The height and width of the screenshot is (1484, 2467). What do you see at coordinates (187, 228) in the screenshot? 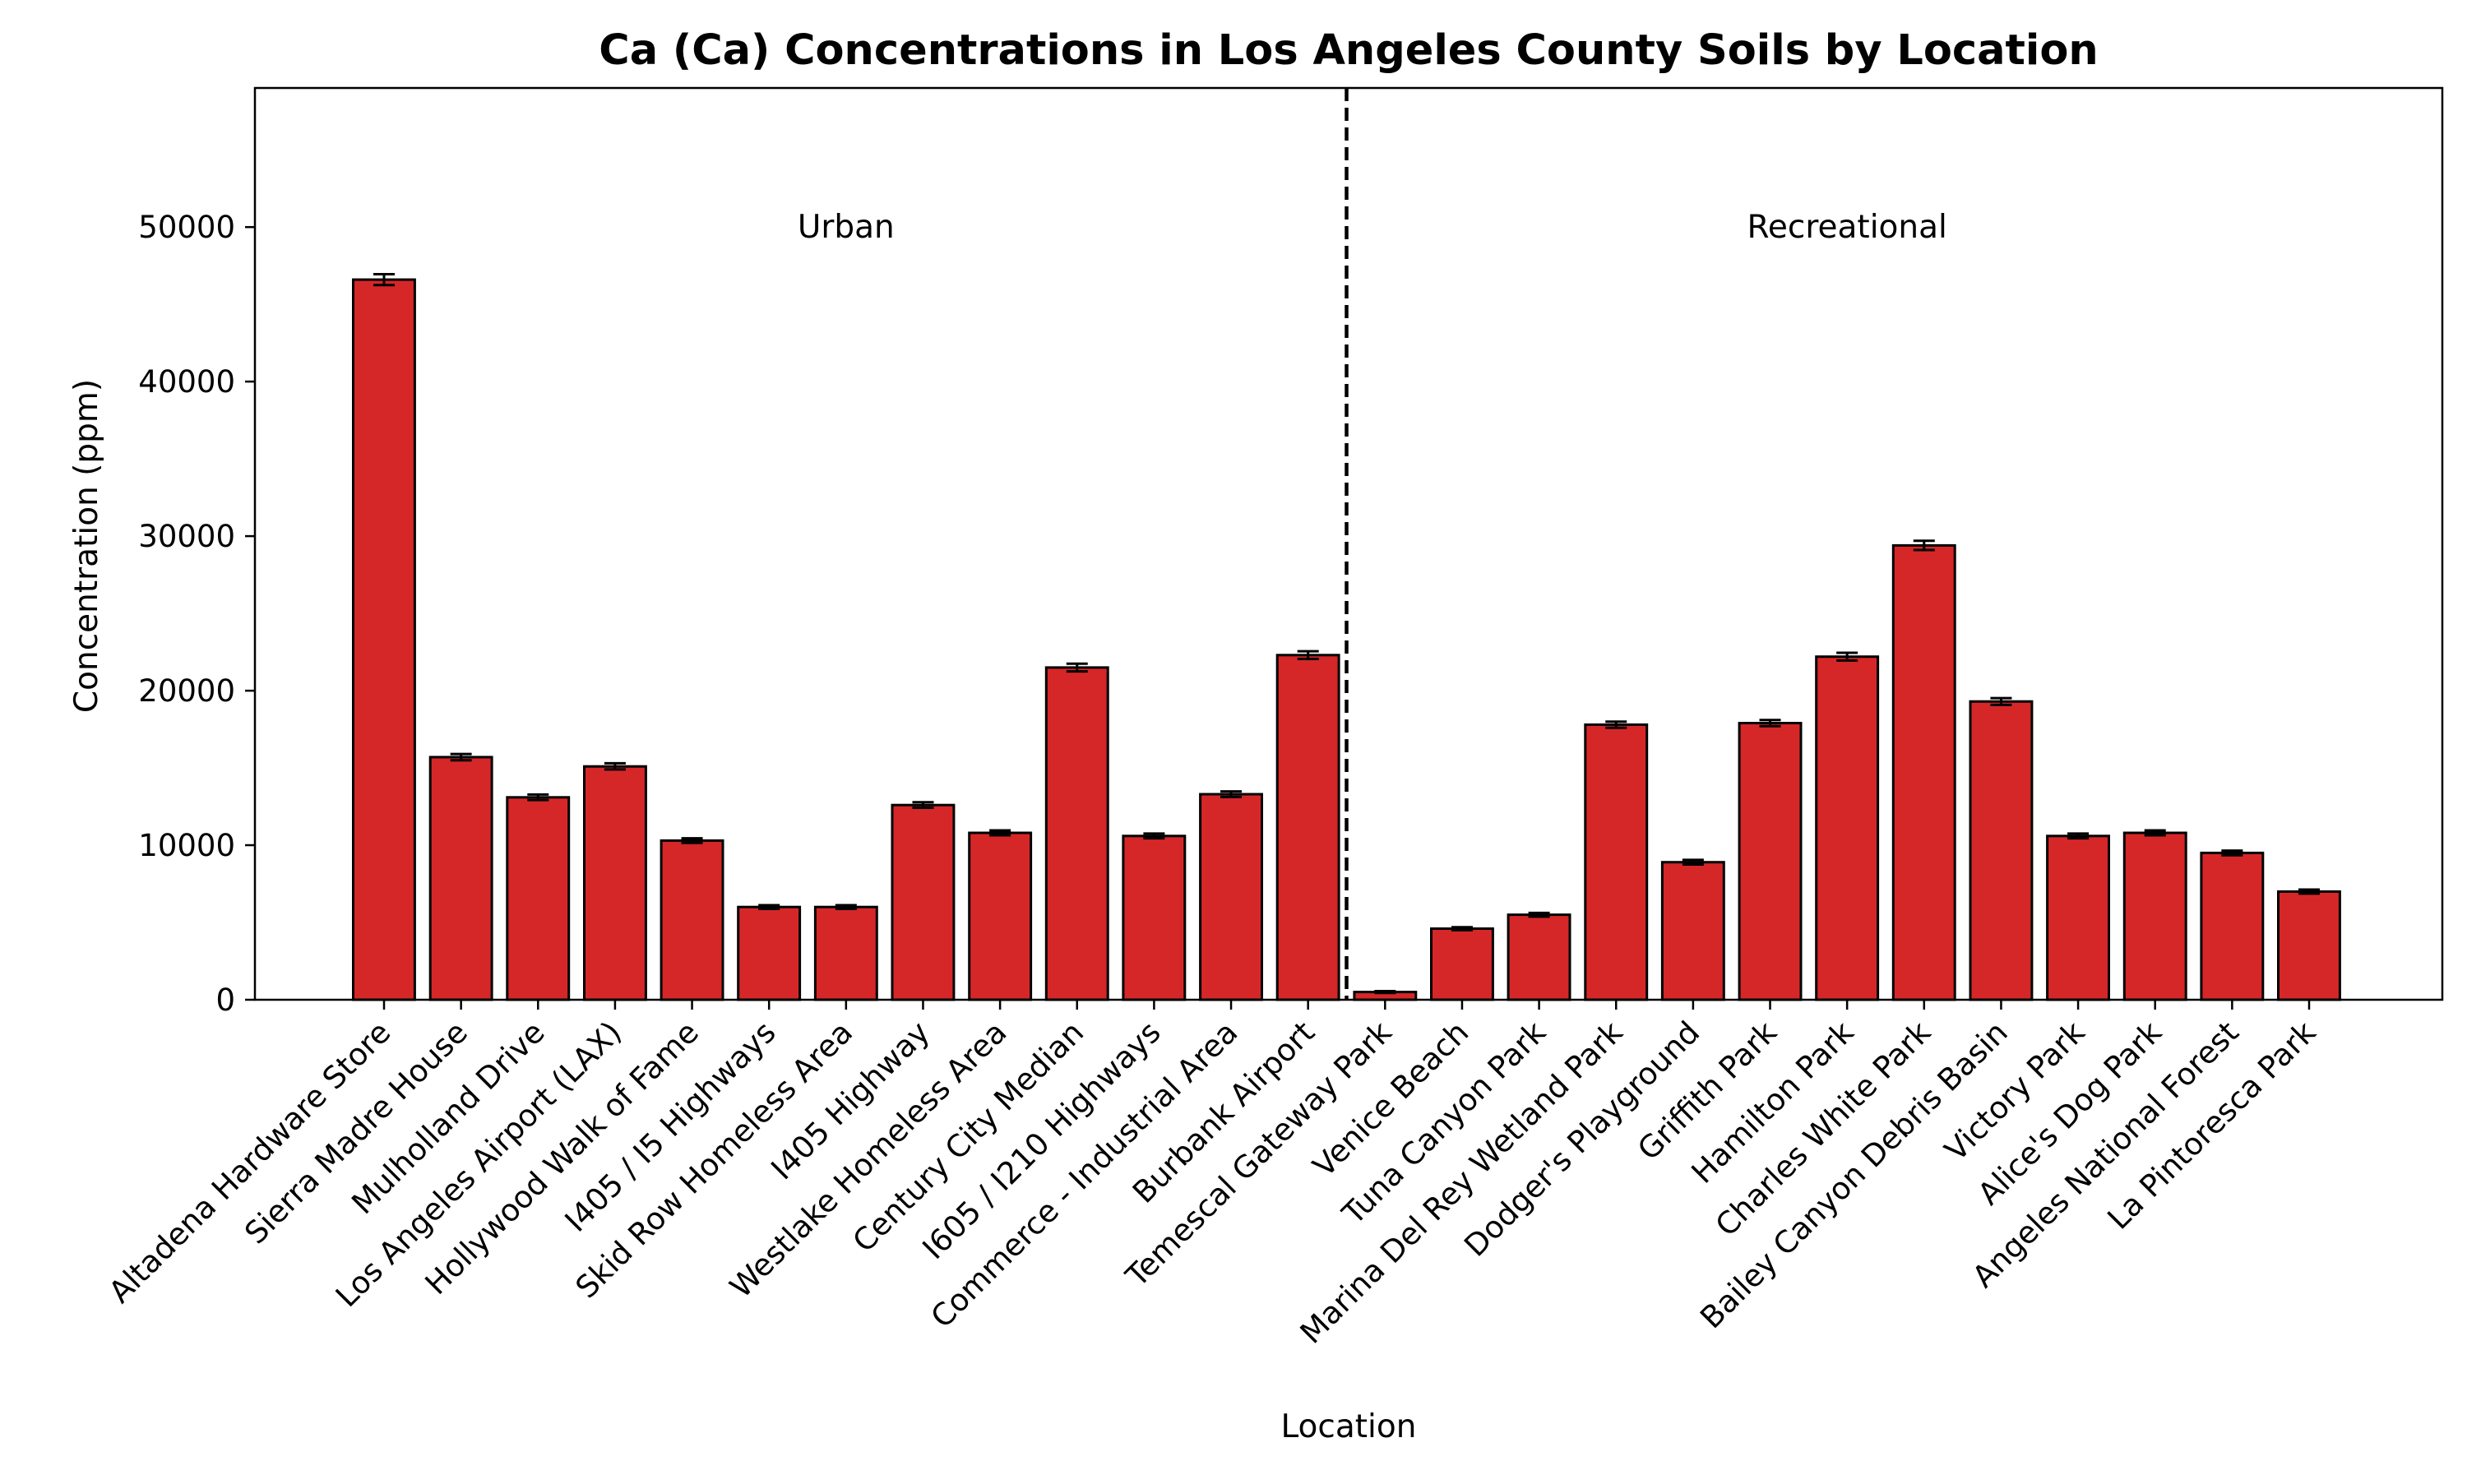
I see `y-tick-label: 50000` at bounding box center [187, 228].